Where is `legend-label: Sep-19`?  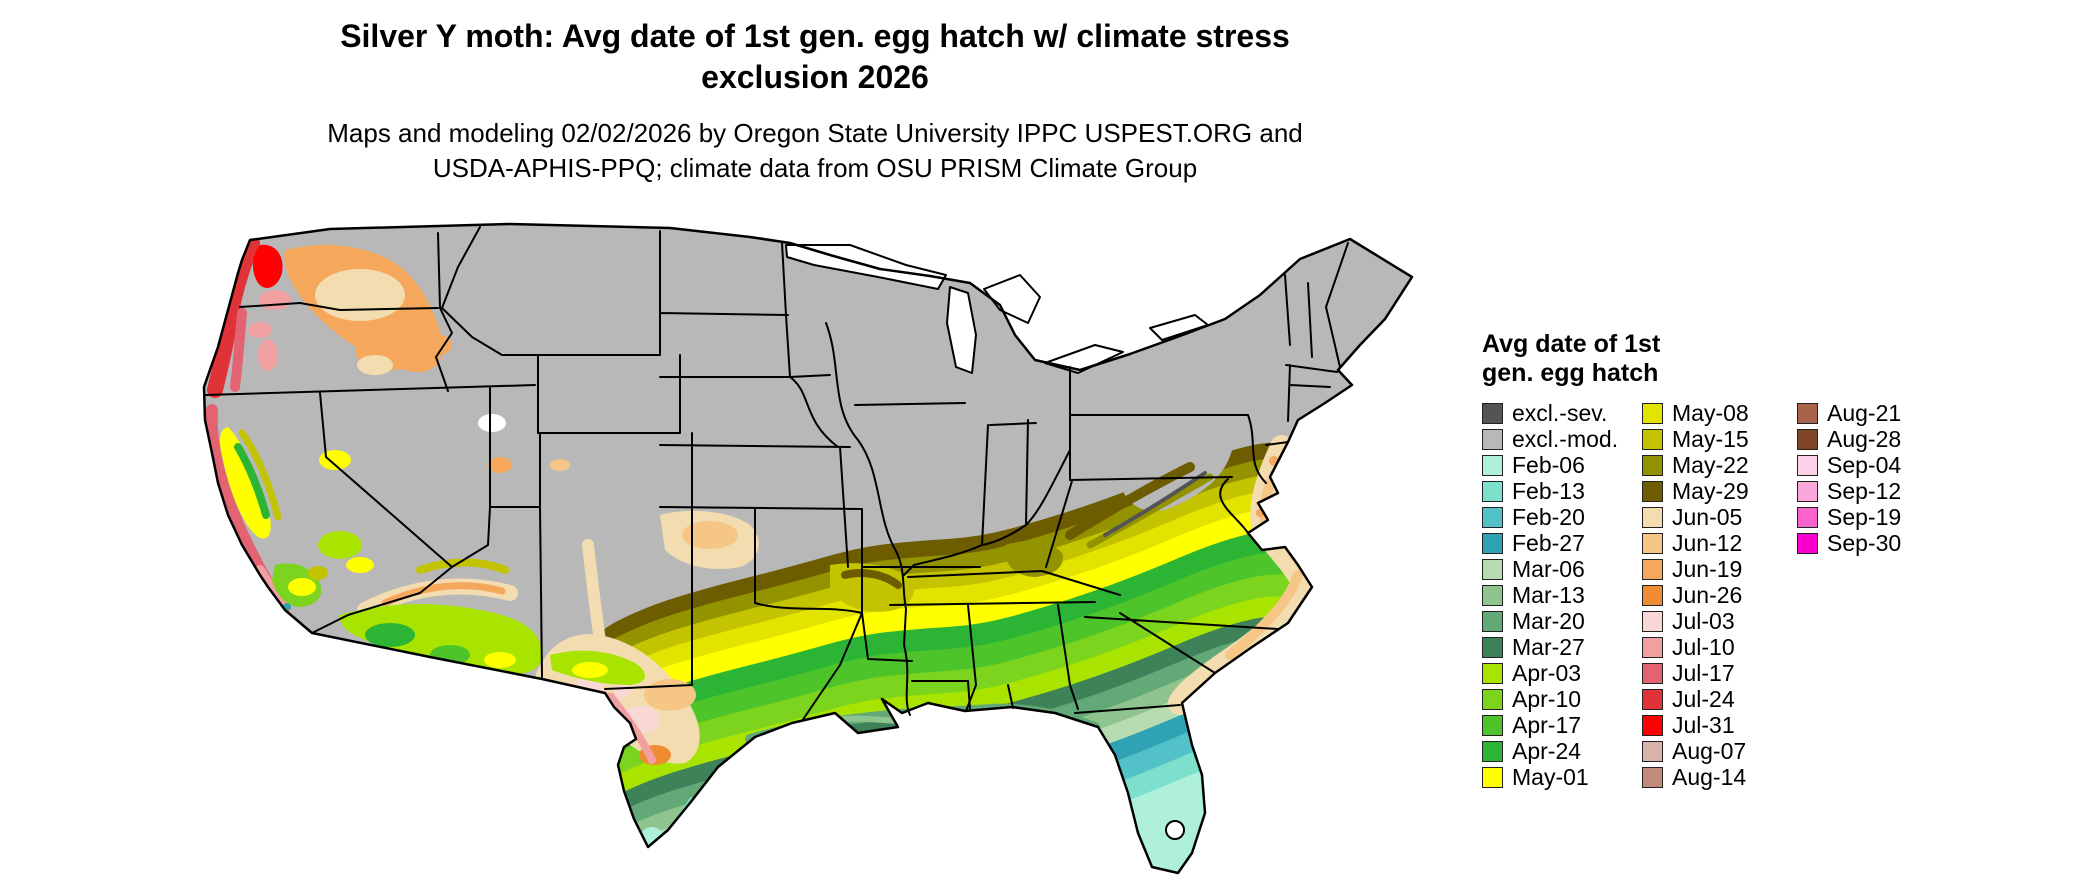 legend-label: Sep-19 is located at coordinates (1864, 516).